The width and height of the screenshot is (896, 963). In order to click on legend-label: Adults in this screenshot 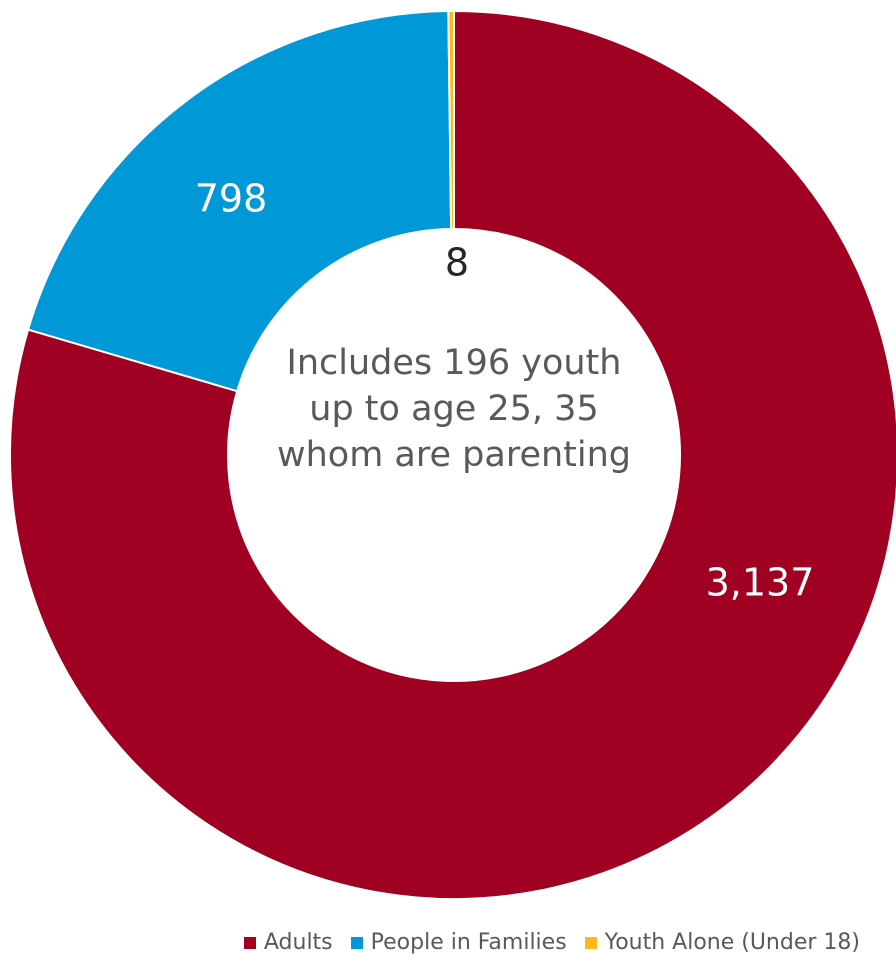, I will do `click(298, 942)`.